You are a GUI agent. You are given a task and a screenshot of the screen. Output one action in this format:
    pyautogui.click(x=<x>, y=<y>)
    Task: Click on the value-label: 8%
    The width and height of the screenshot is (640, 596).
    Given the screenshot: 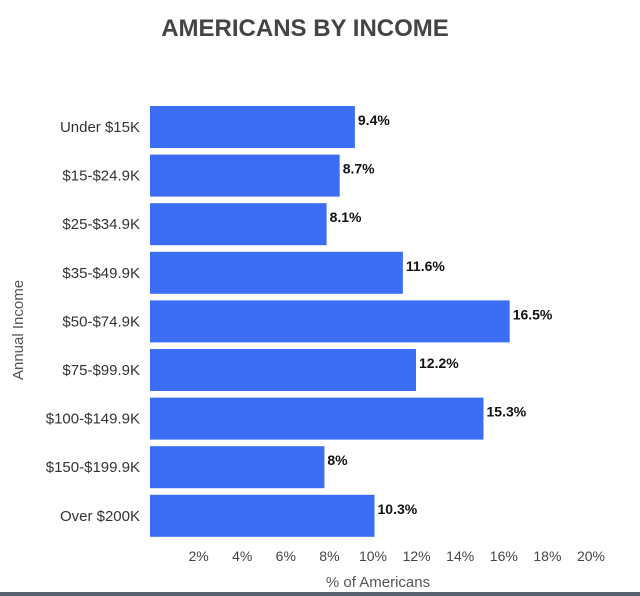 What is the action you would take?
    pyautogui.click(x=337, y=460)
    